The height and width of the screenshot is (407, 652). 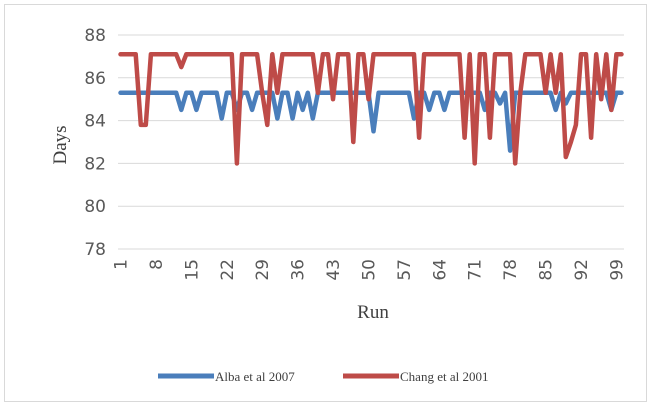 What do you see at coordinates (547, 270) in the screenshot?
I see `x-tick-85: 85` at bounding box center [547, 270].